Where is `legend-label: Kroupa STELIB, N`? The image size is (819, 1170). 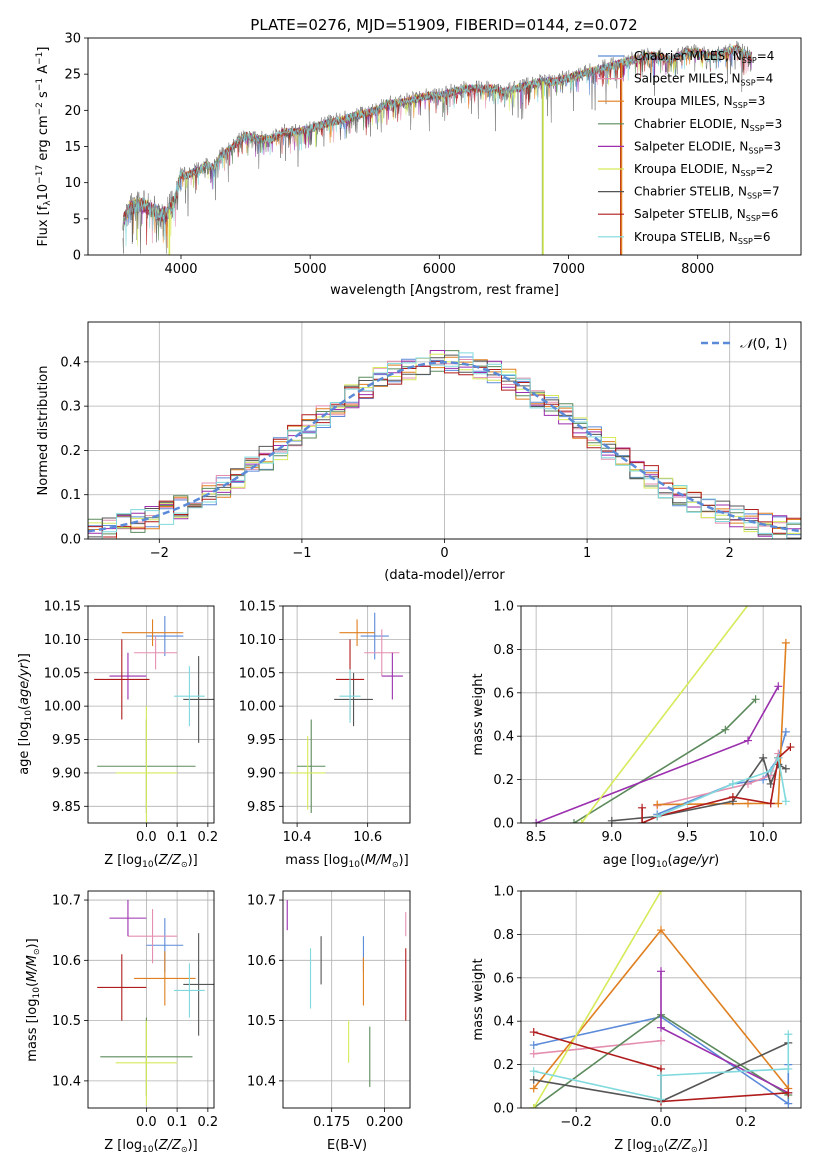
legend-label: Kroupa STELIB, N is located at coordinates (686, 237).